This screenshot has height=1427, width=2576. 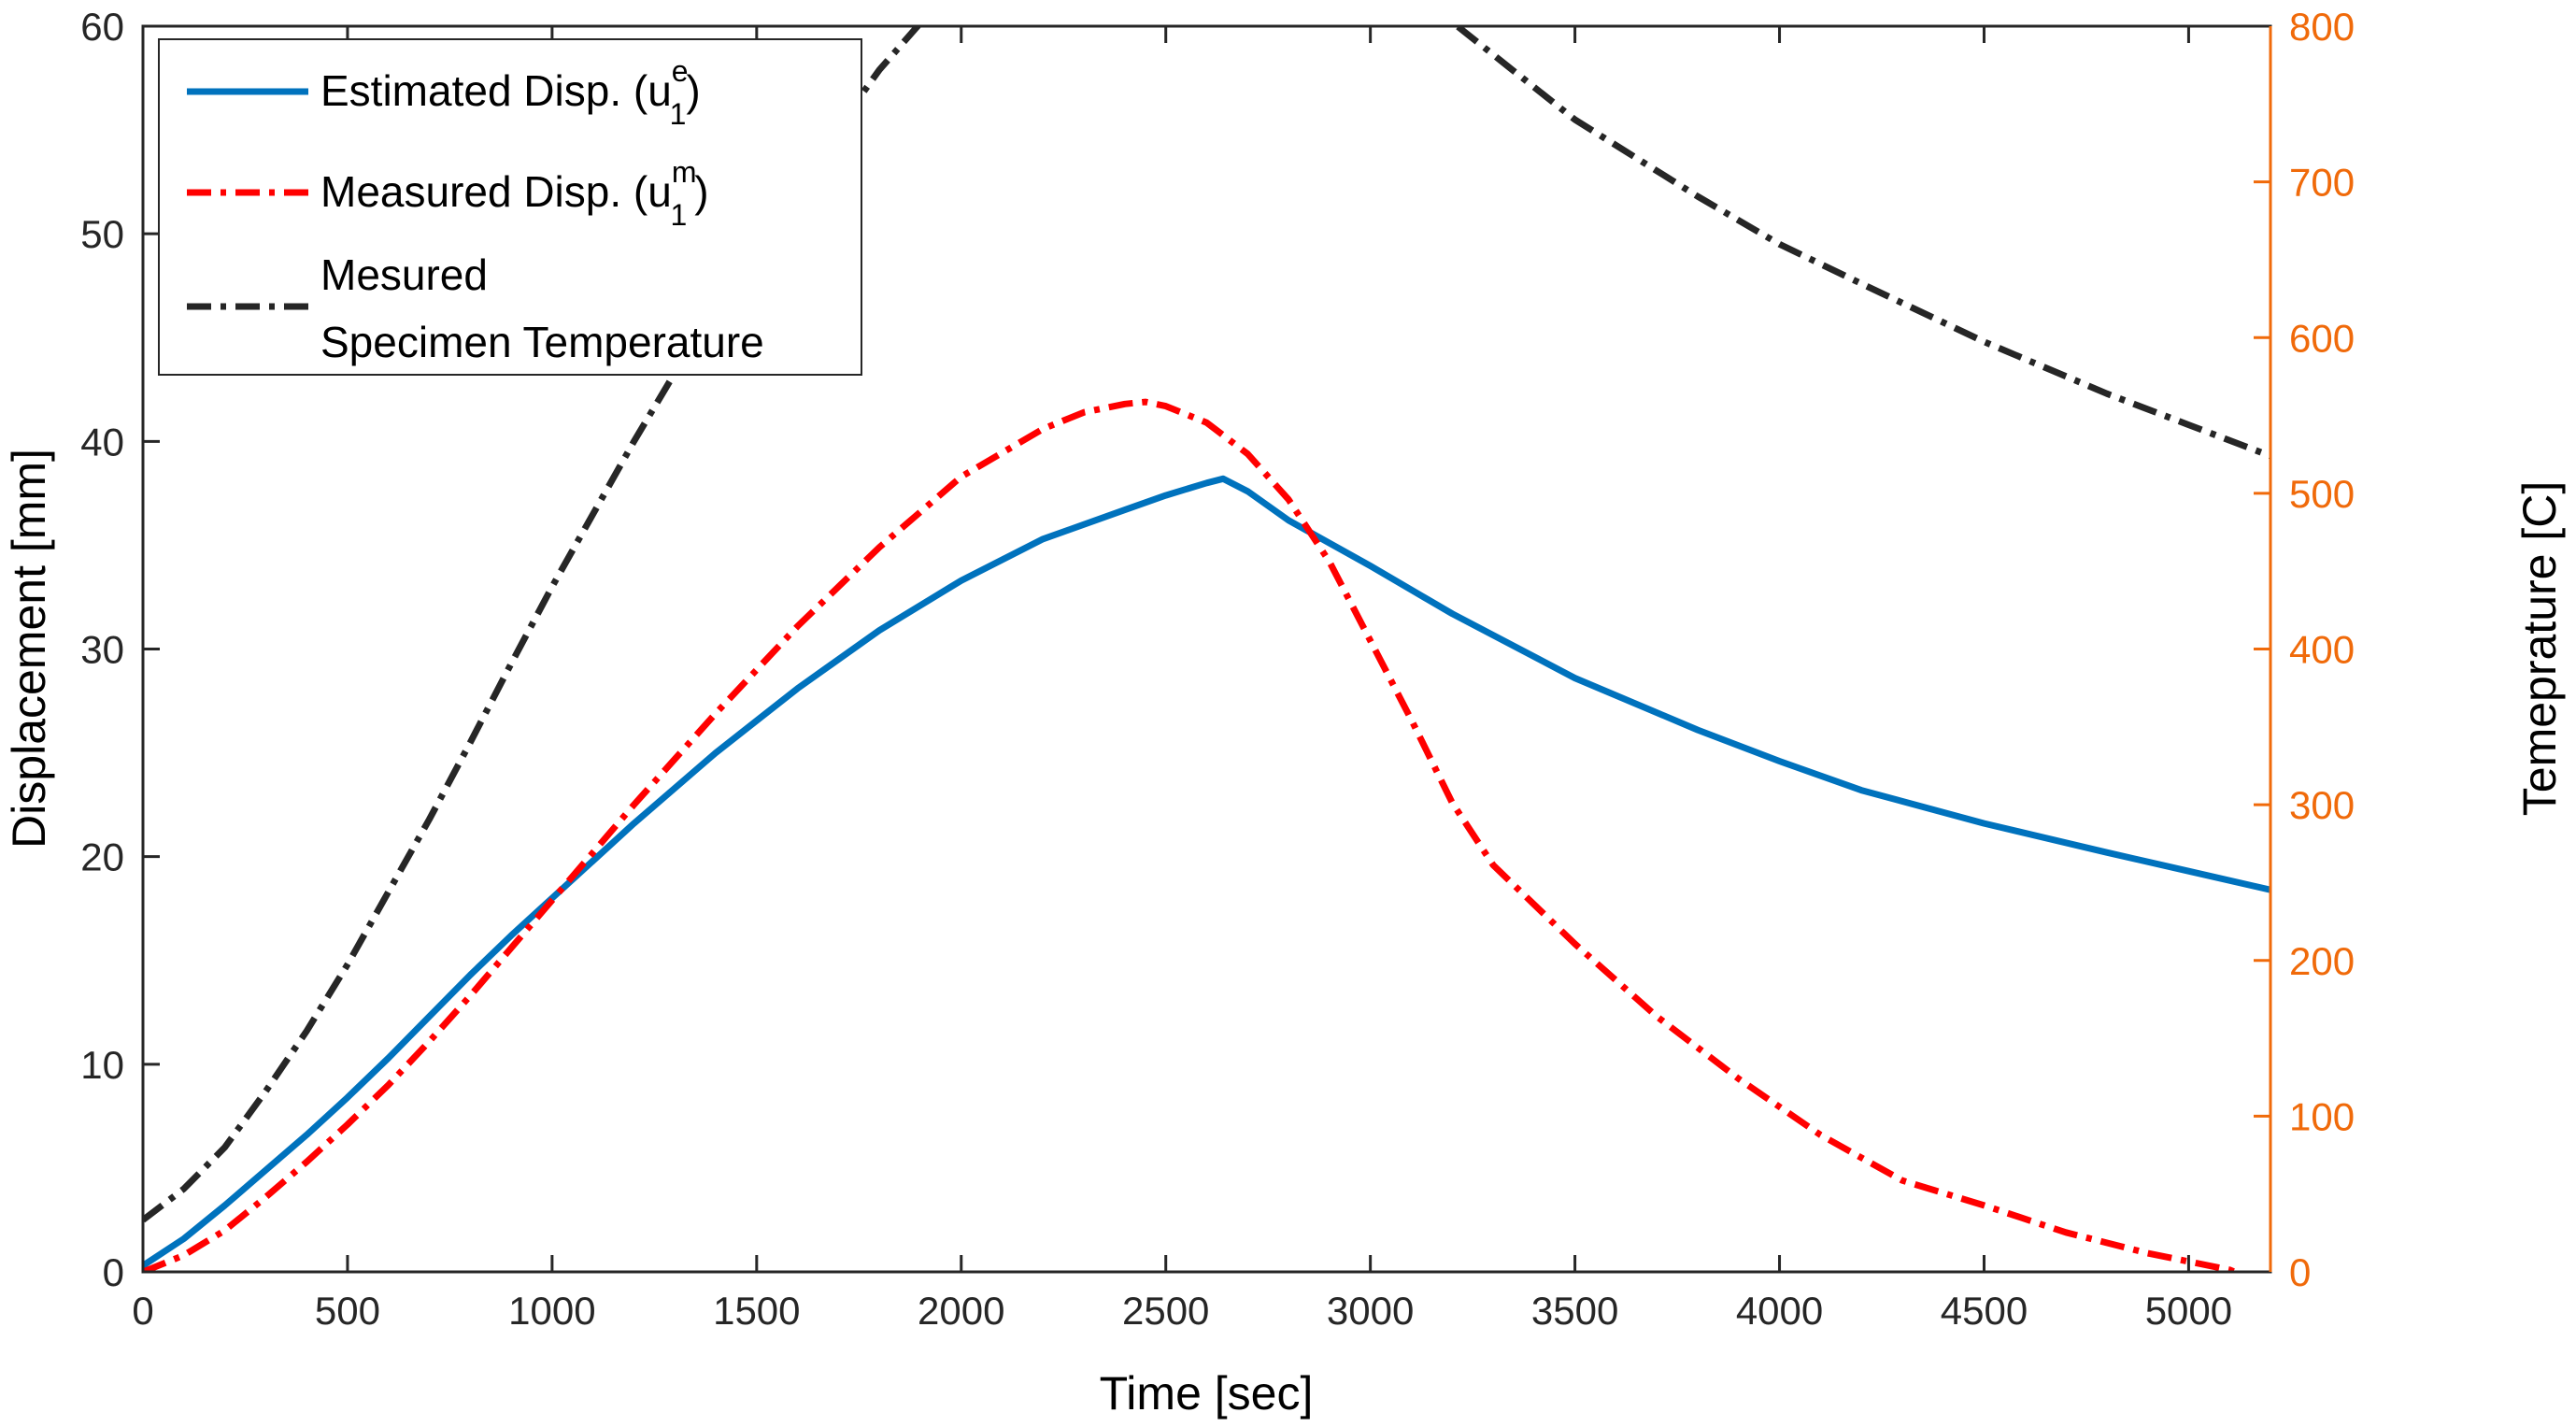 What do you see at coordinates (961, 1311) in the screenshot?
I see `x-tick-label: 2000` at bounding box center [961, 1311].